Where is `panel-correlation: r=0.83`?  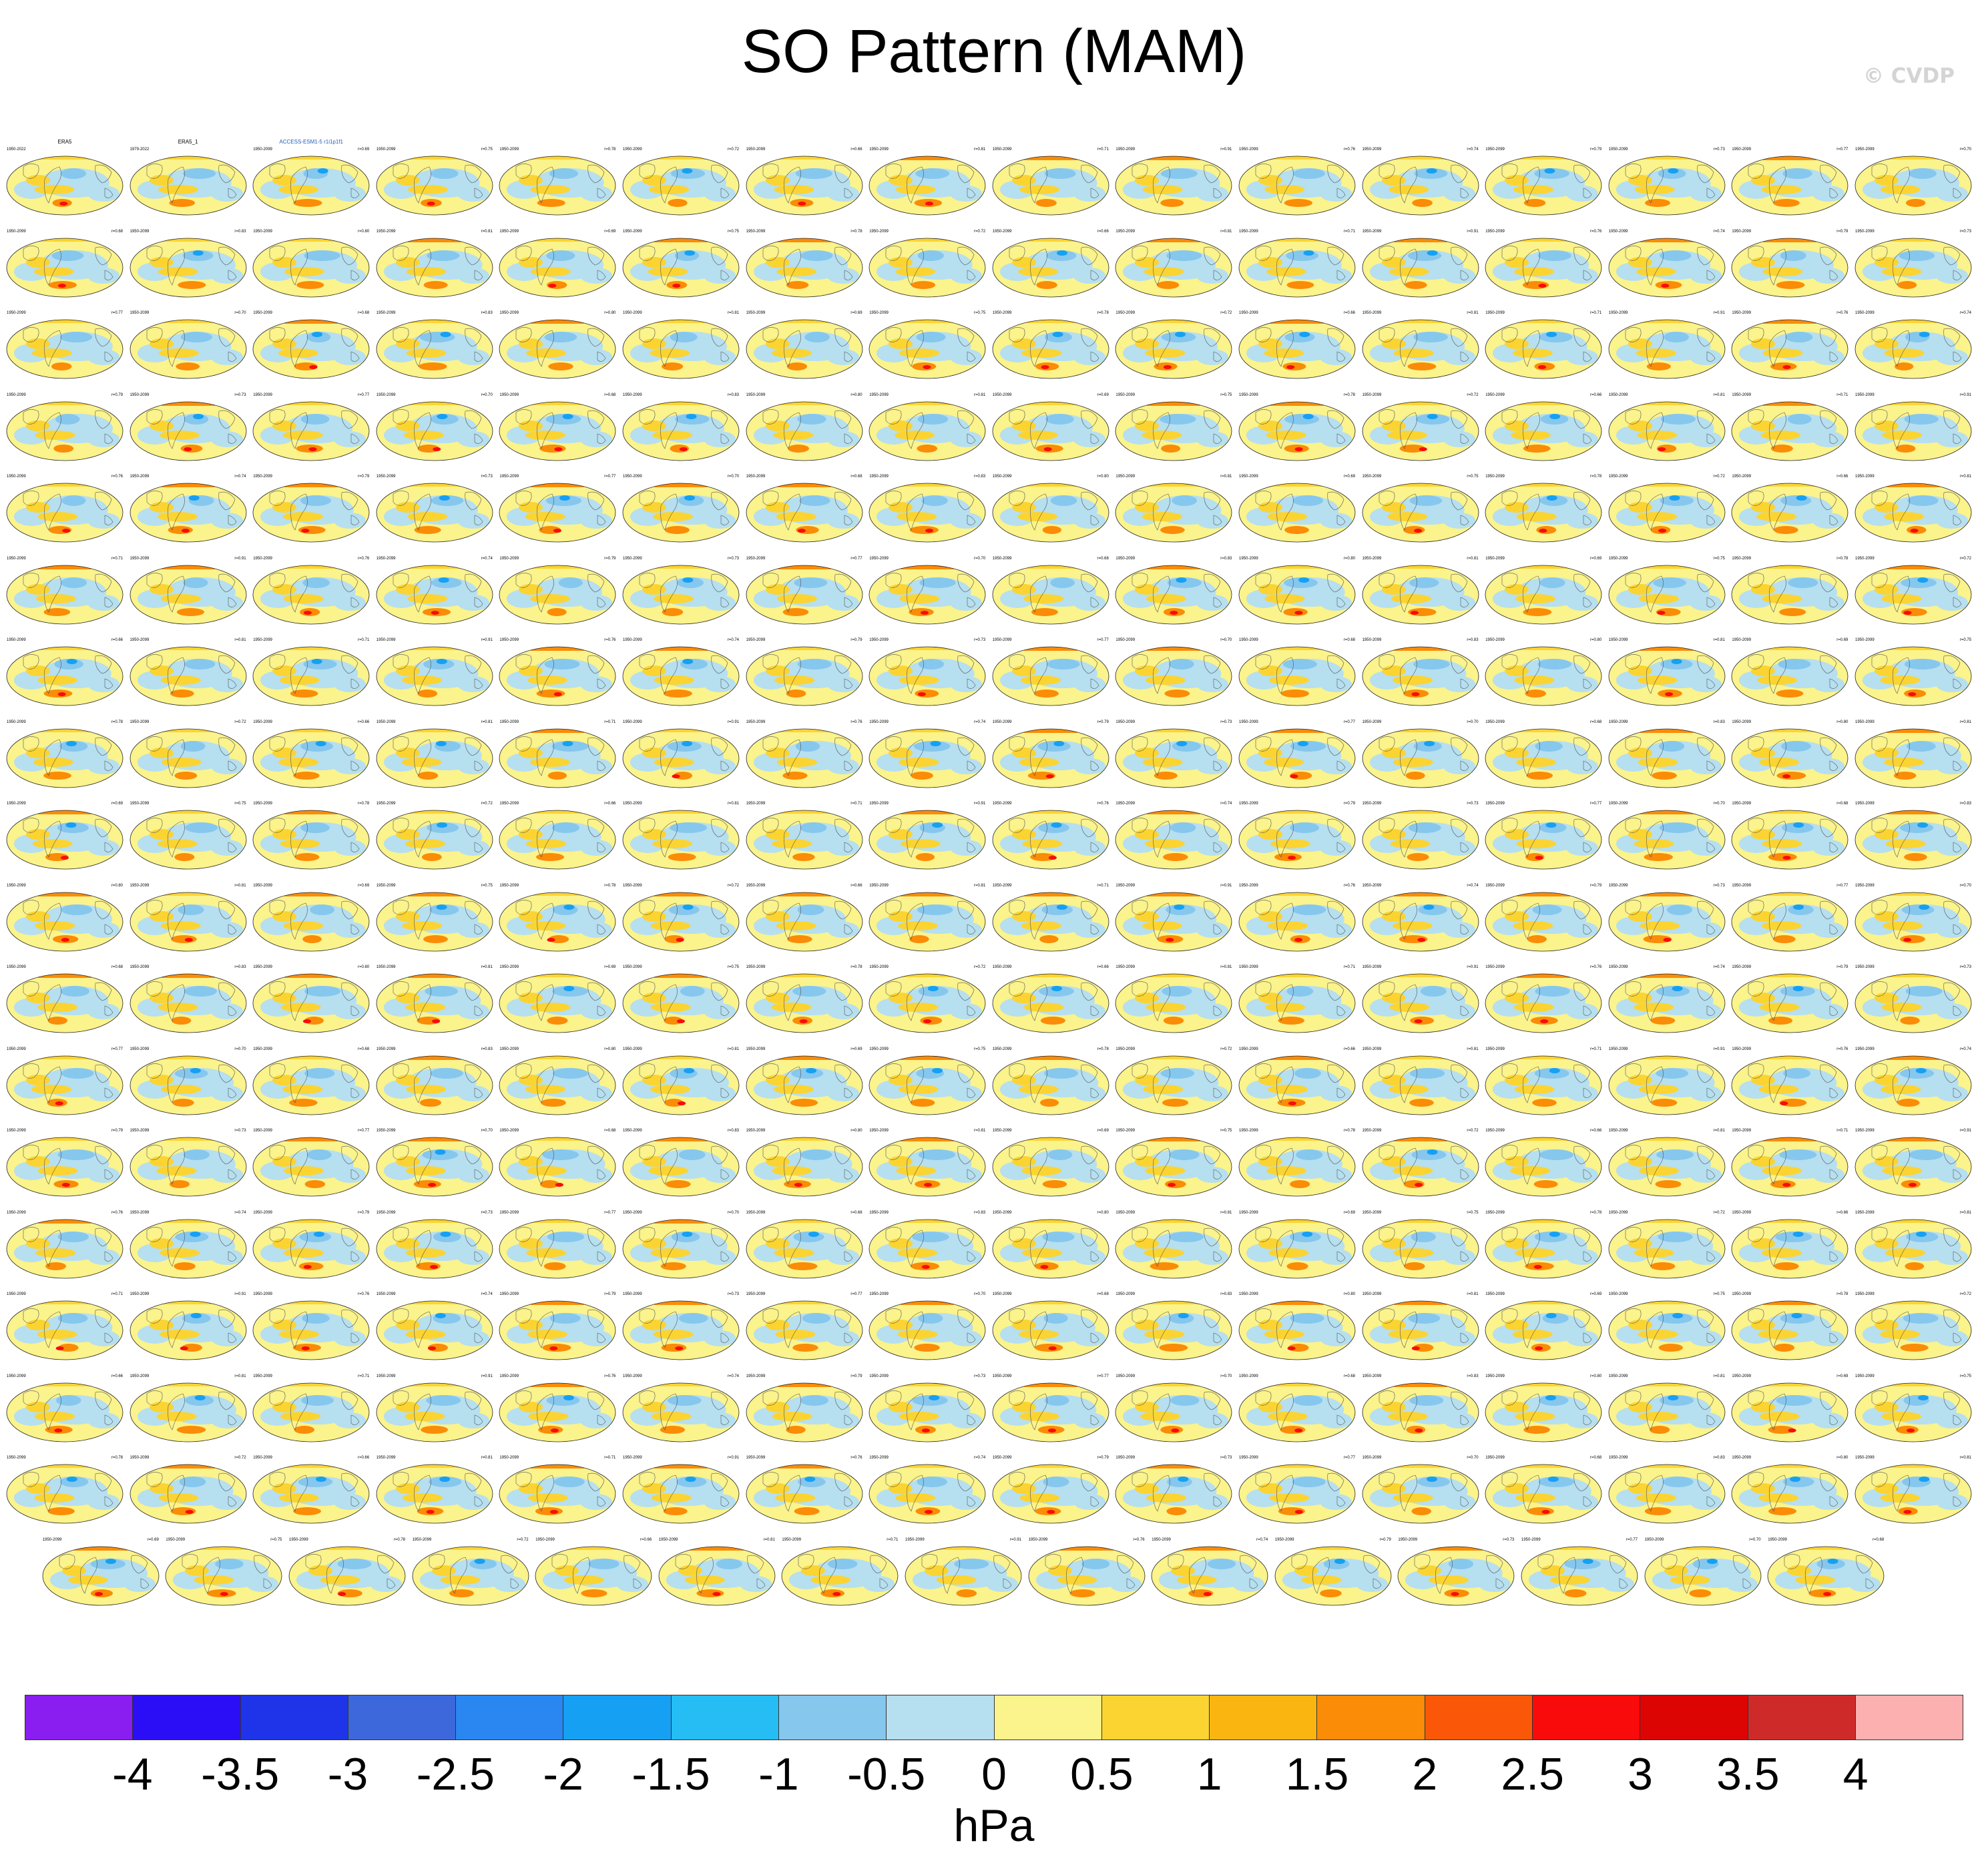 panel-correlation: r=0.83 is located at coordinates (1473, 640).